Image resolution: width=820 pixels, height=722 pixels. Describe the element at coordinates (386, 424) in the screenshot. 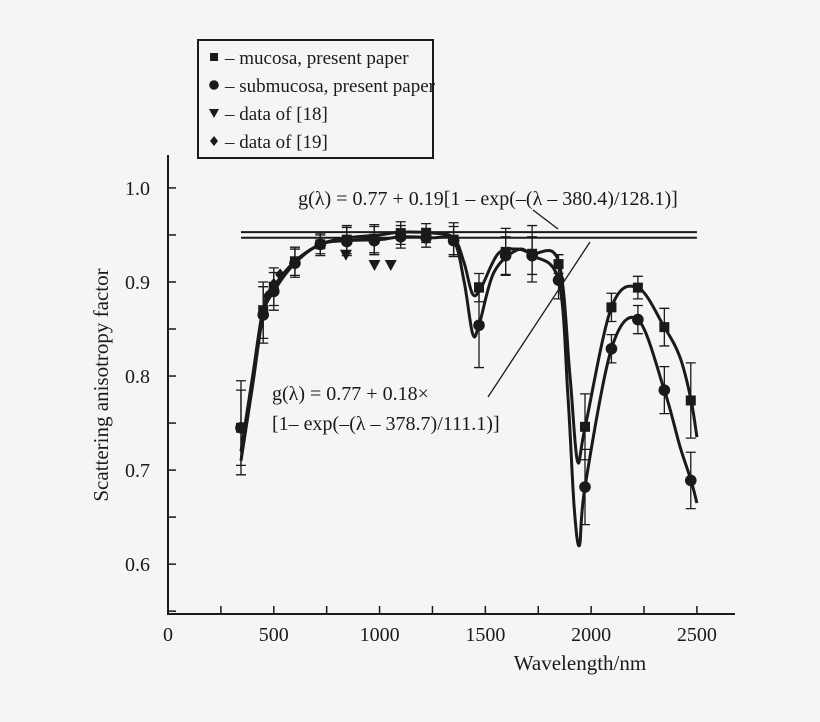

I see `fit-annotation-lower-2: [1– exp(–(λ – 378.7)/111.1)]` at that location.